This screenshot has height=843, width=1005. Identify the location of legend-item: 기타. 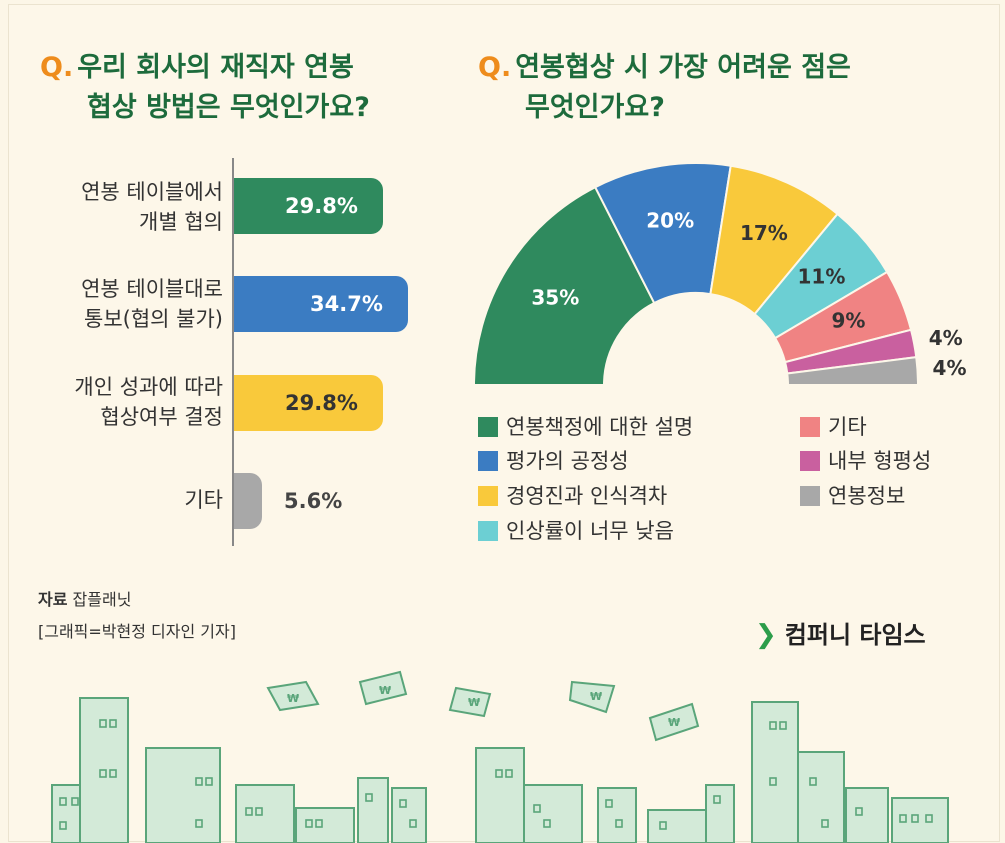
(833, 427).